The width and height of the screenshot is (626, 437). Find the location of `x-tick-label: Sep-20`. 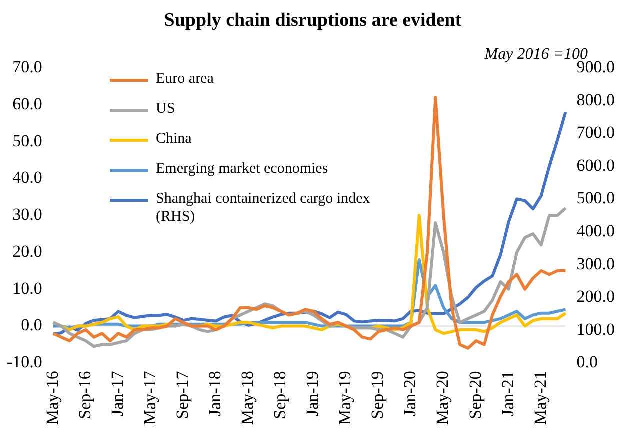

x-tick-label: Sep-20 is located at coordinates (475, 395).